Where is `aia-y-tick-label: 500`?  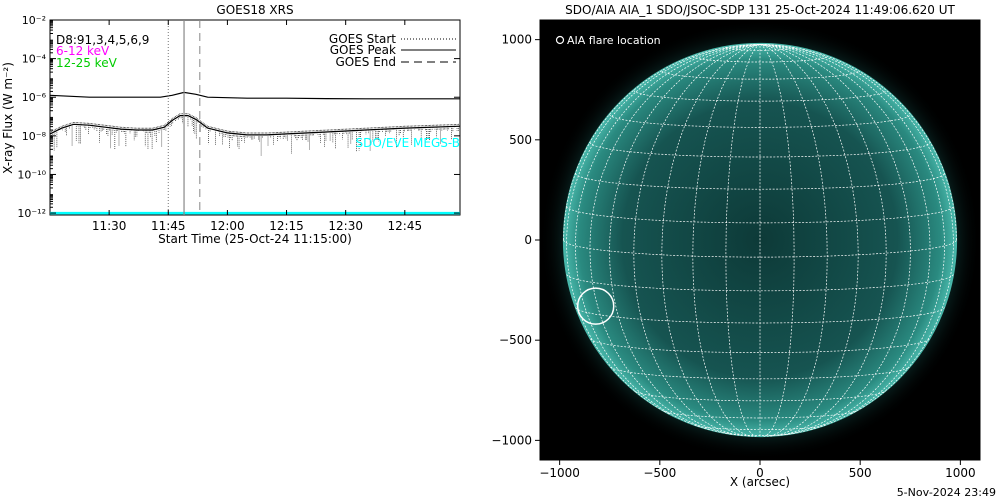 aia-y-tick-label: 500 is located at coordinates (520, 140).